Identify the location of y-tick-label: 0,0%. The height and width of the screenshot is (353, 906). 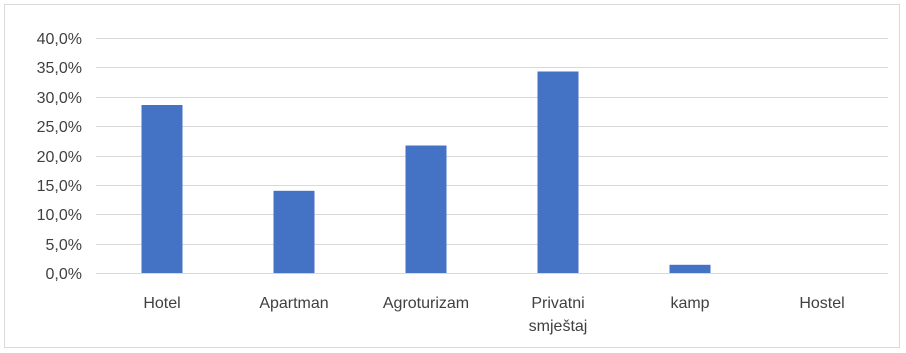
(64, 274).